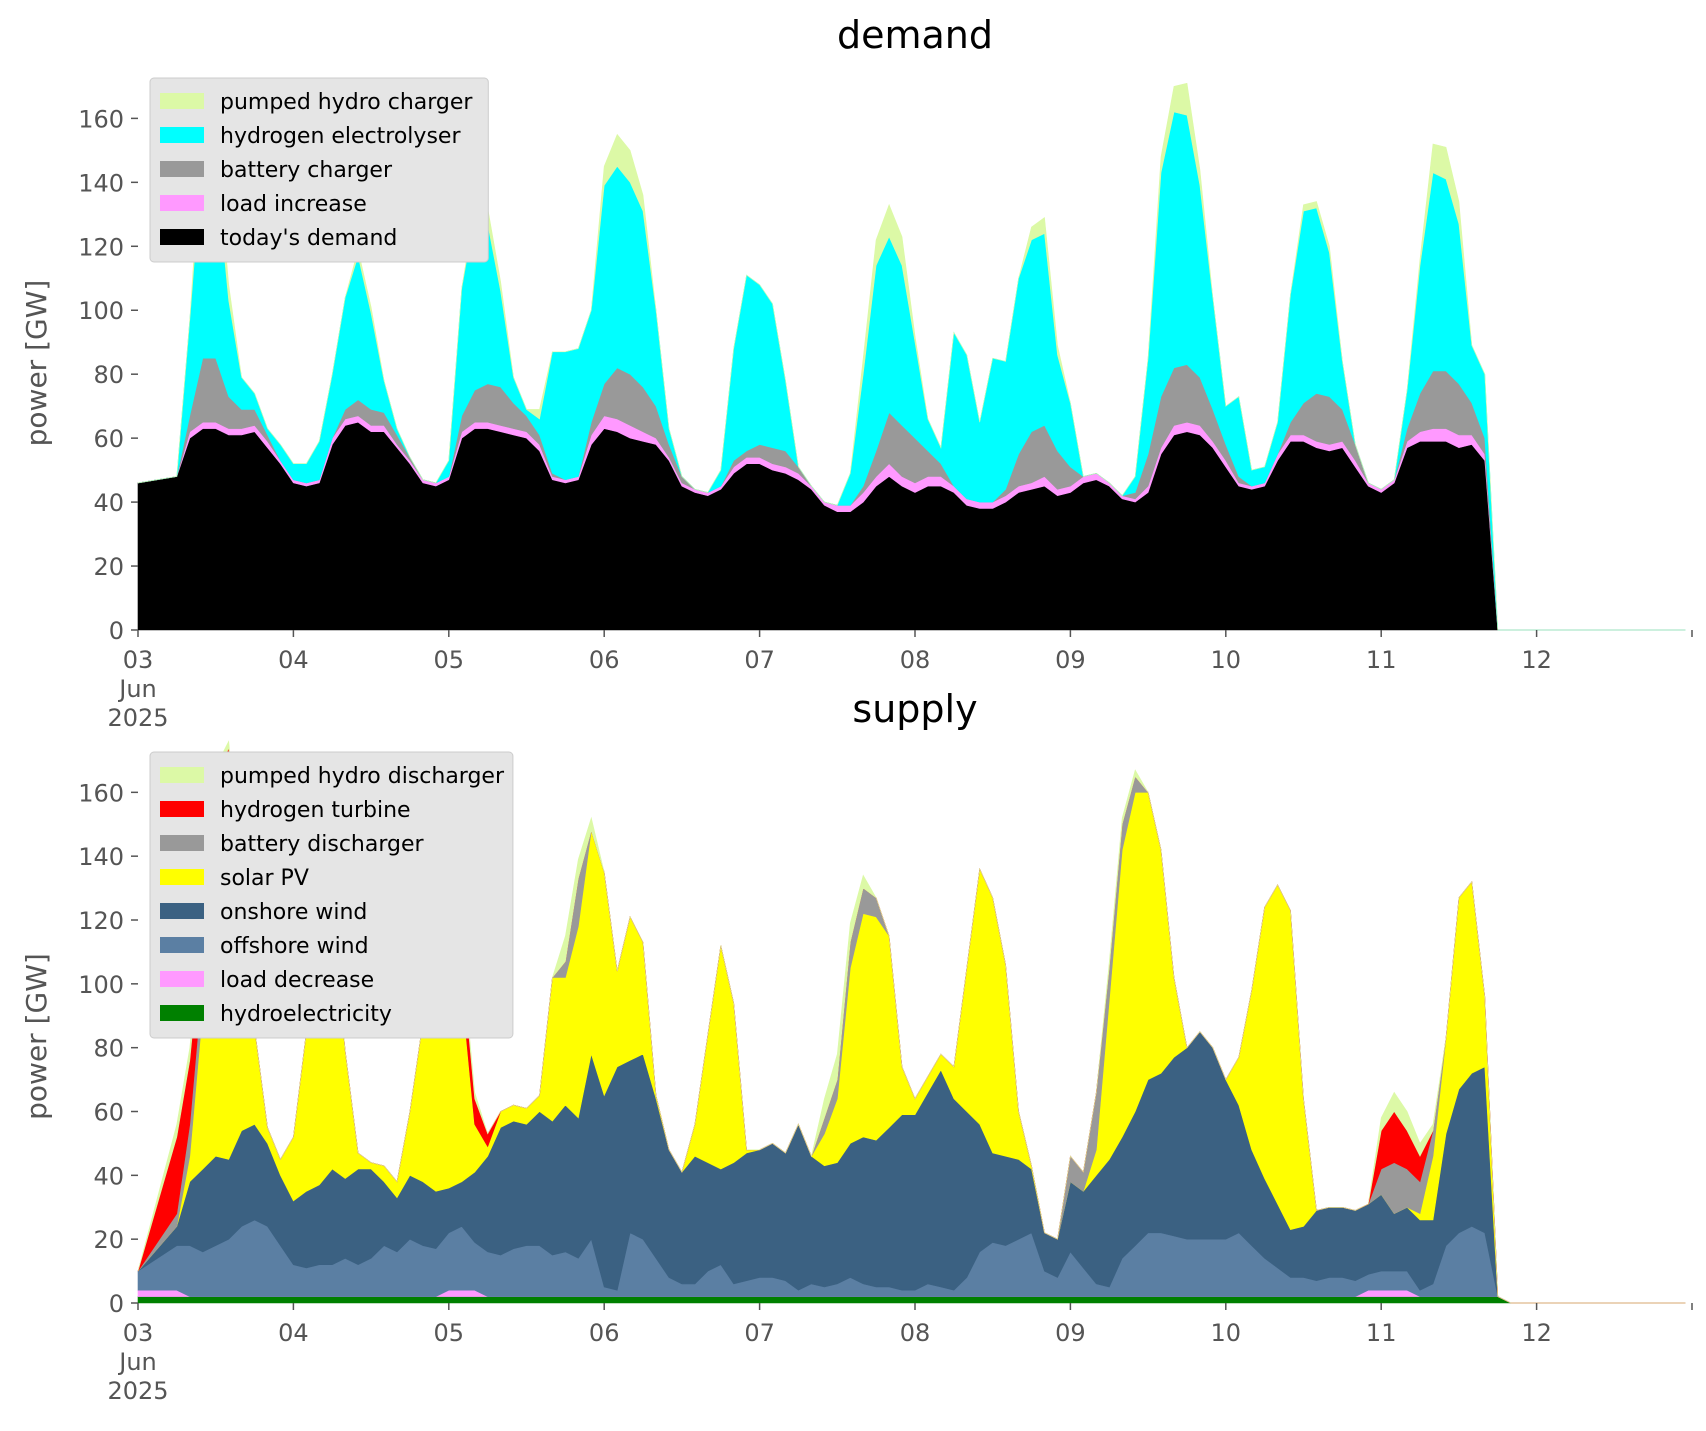 The image size is (1706, 1431). I want to click on chart-title: demand, so click(915, 35).